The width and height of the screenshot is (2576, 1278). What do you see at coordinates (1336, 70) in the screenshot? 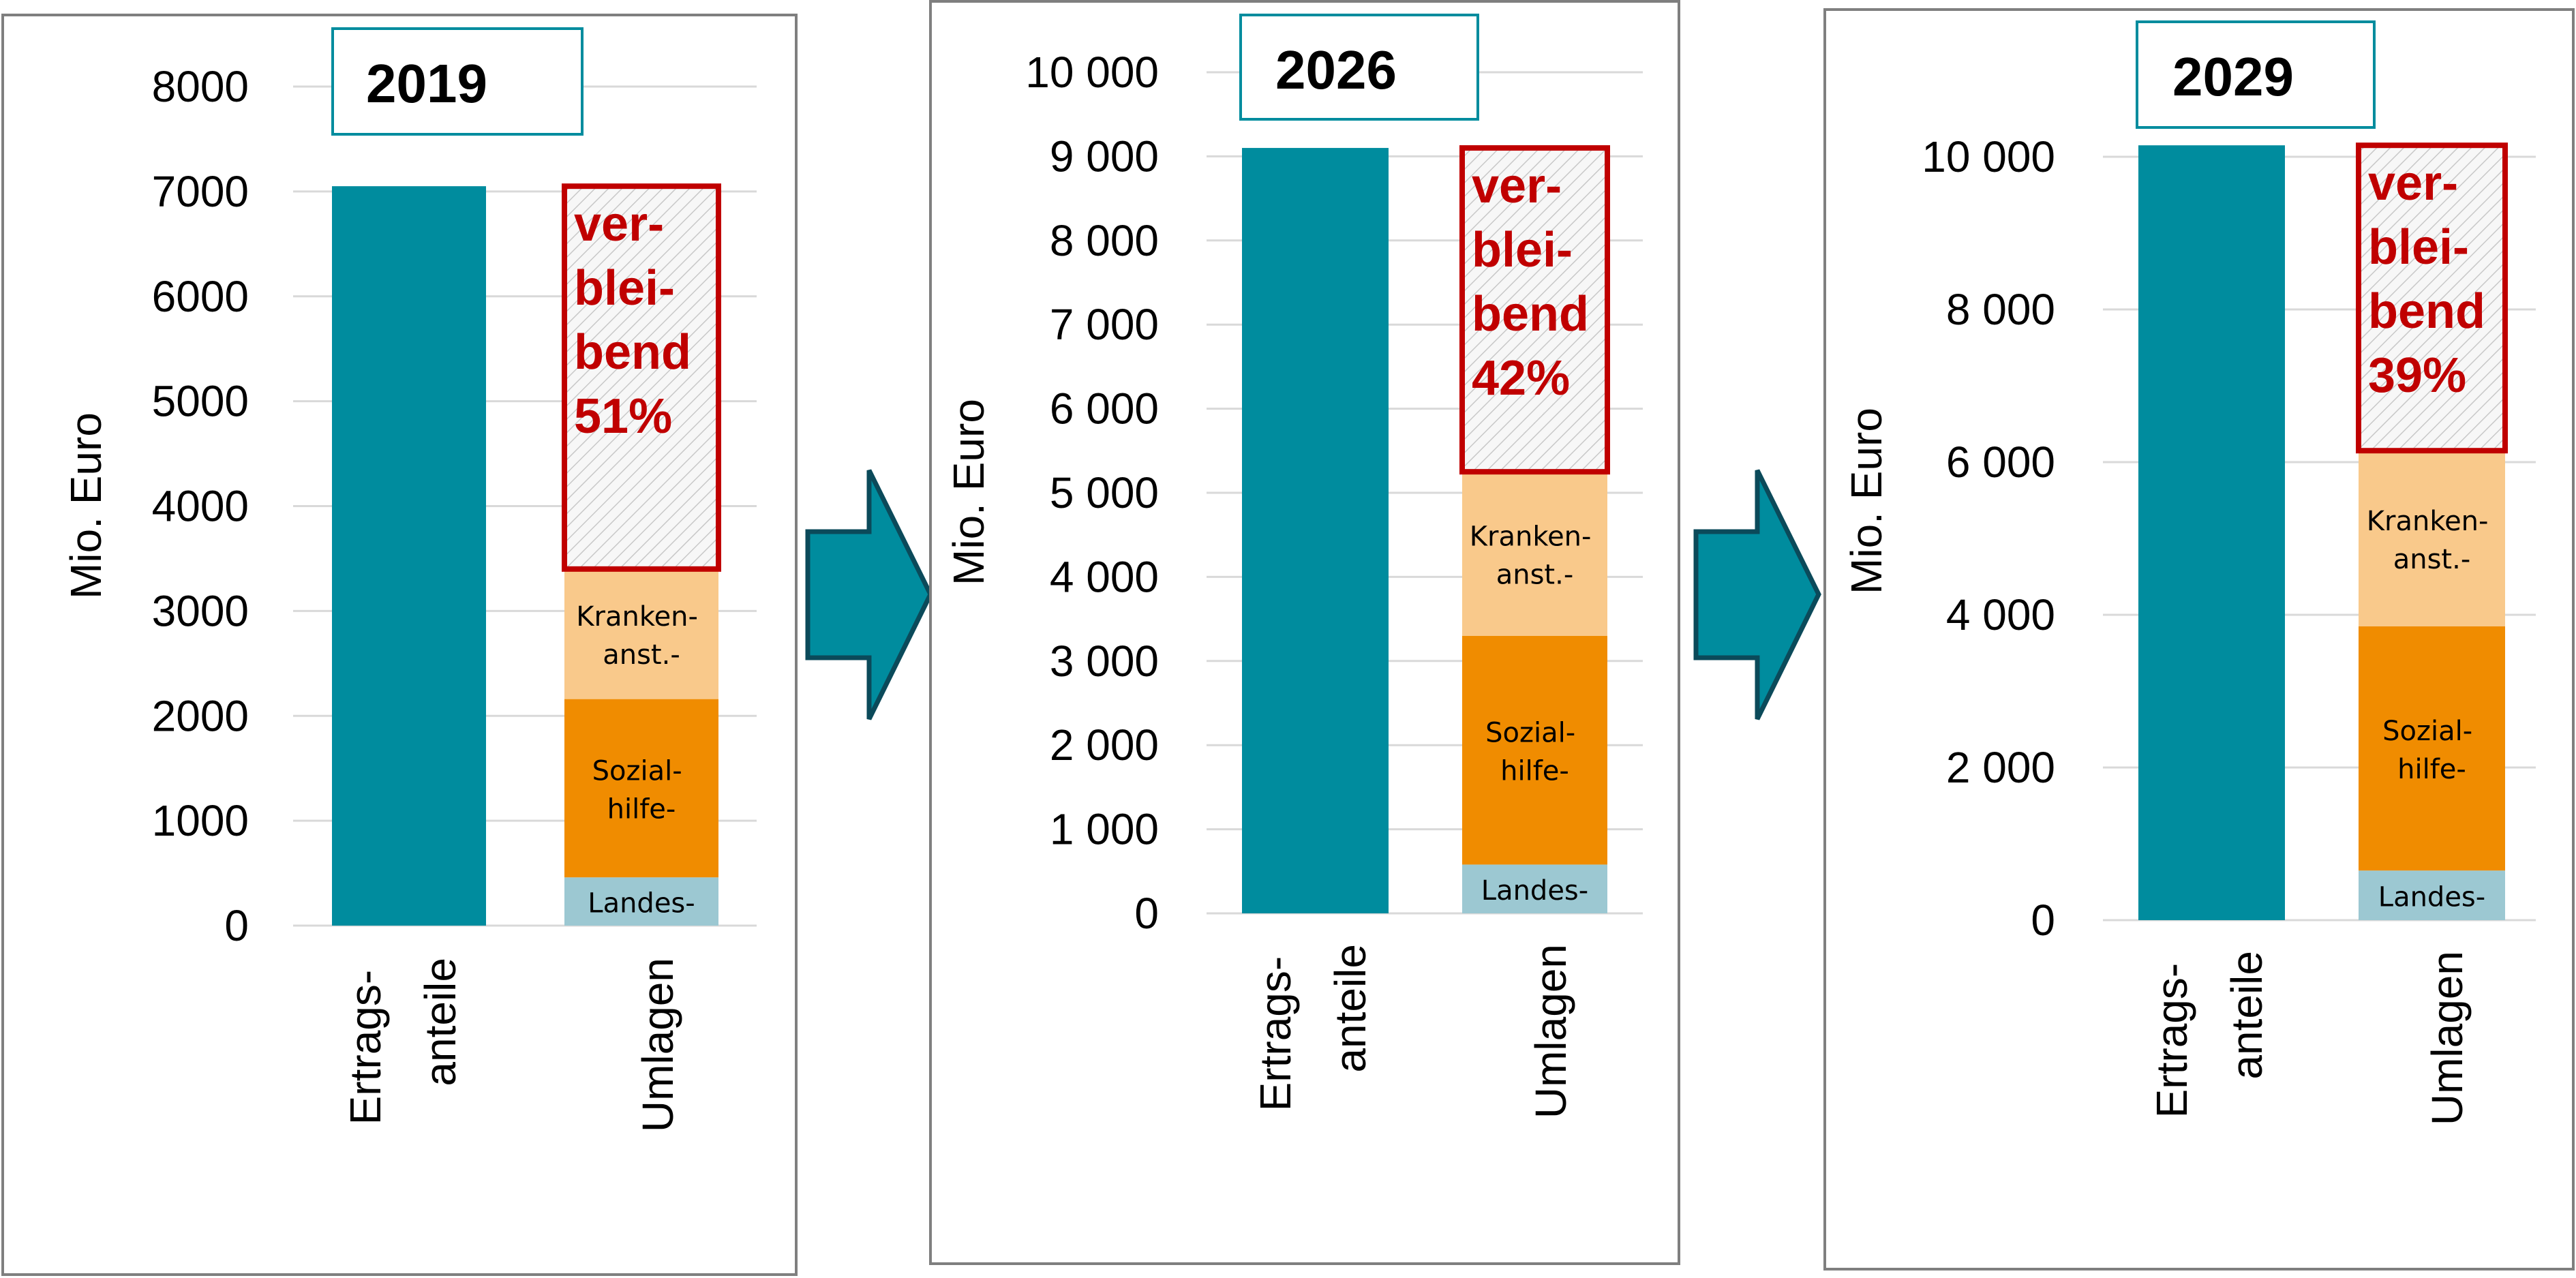
I see `year-label: 2026` at bounding box center [1336, 70].